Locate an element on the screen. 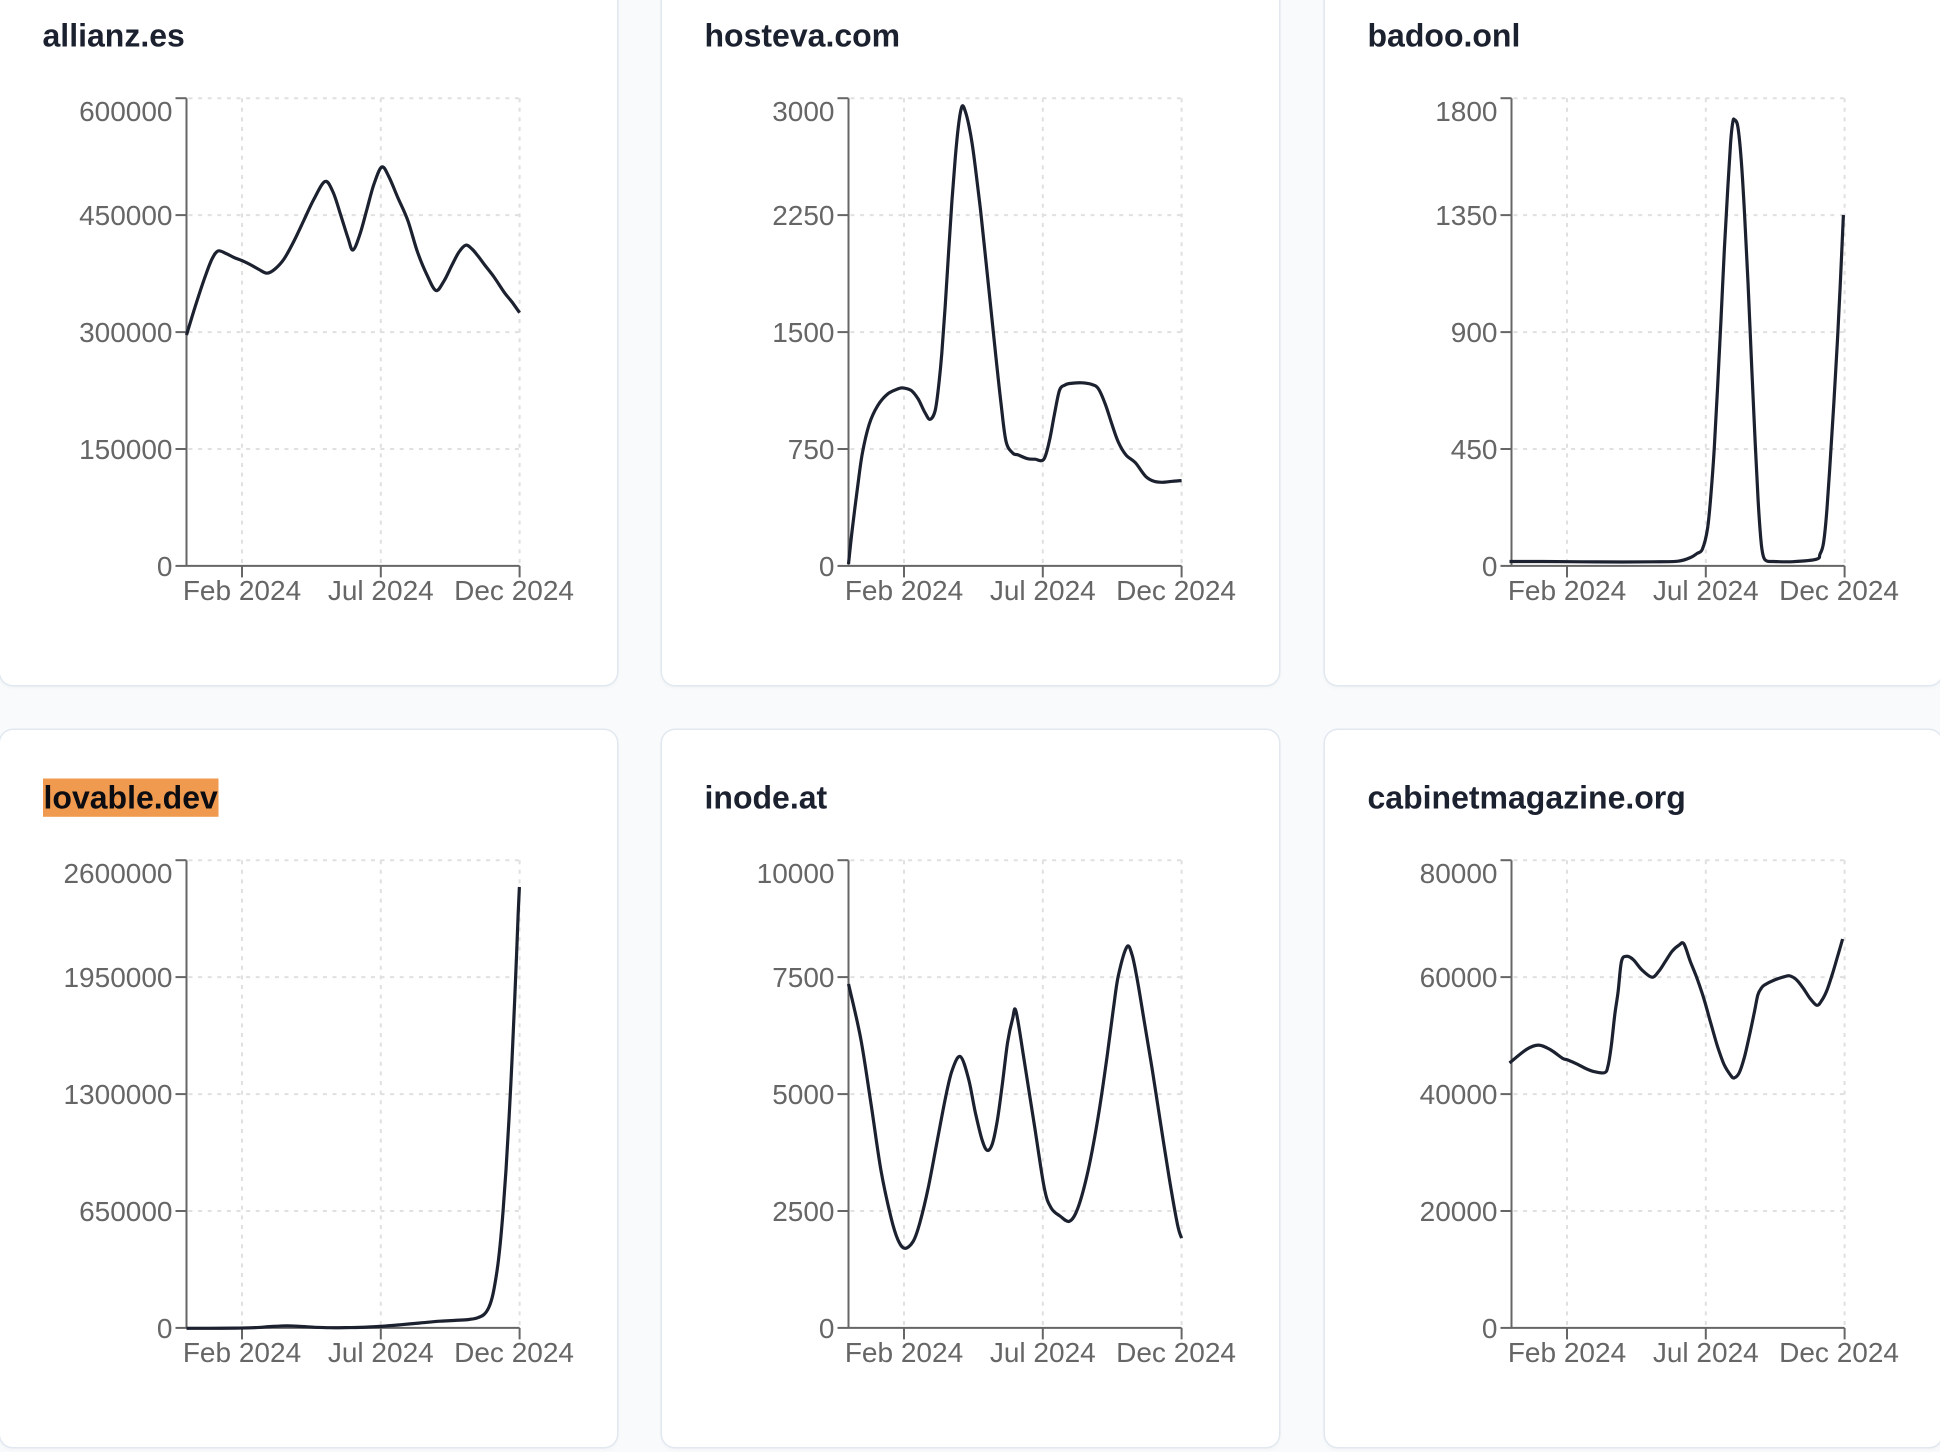 The height and width of the screenshot is (1452, 1940). svg-text: cabinetmagazine.org is located at coordinates (1527, 798).